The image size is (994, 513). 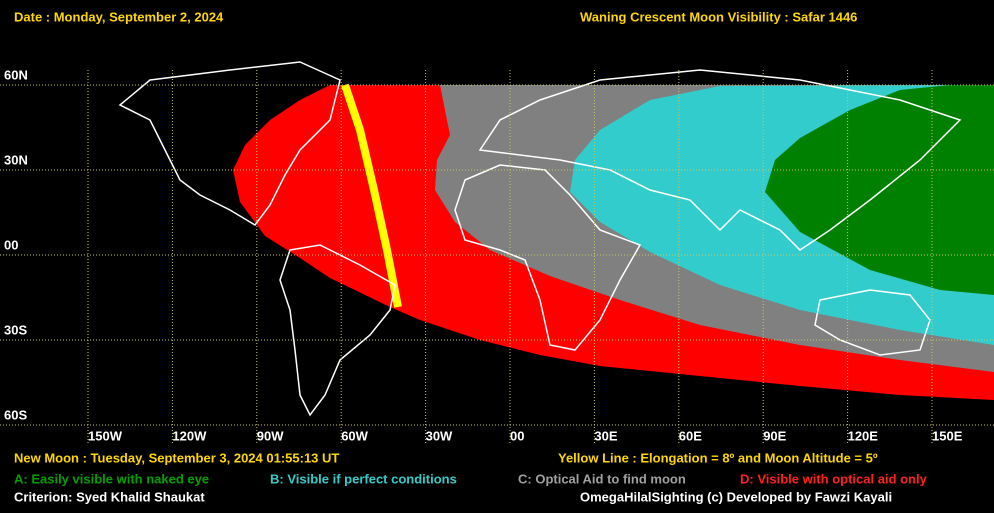 What do you see at coordinates (947, 435) in the screenshot?
I see `lon-label: 150E` at bounding box center [947, 435].